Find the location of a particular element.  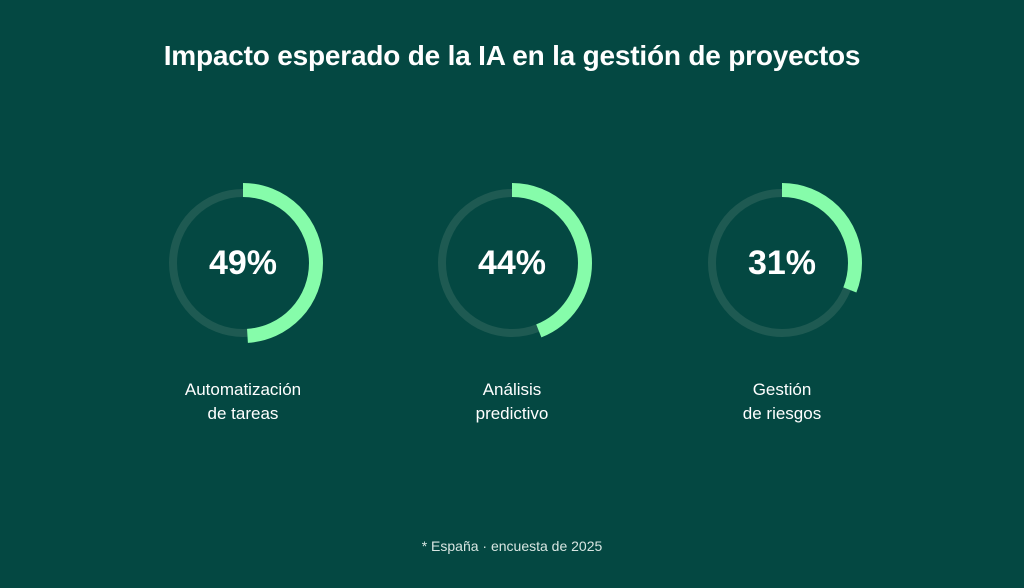

percentage-value: 49% is located at coordinates (243, 263).